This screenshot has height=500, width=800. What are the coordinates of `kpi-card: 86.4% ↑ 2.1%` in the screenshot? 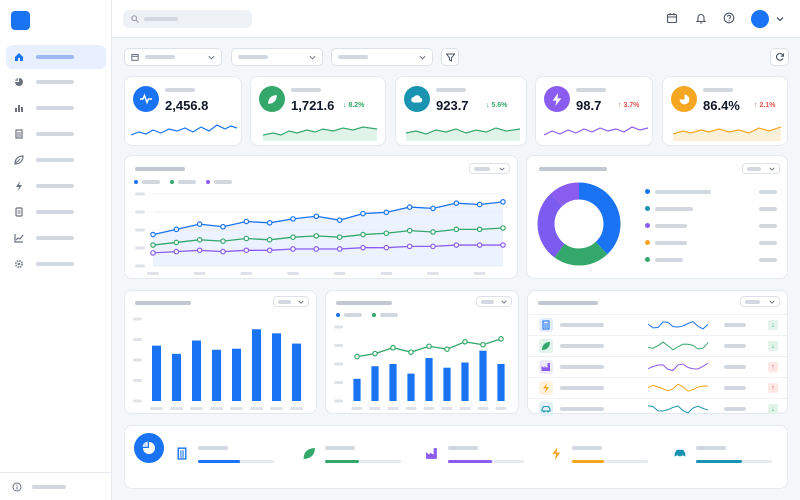 It's located at (725, 111).